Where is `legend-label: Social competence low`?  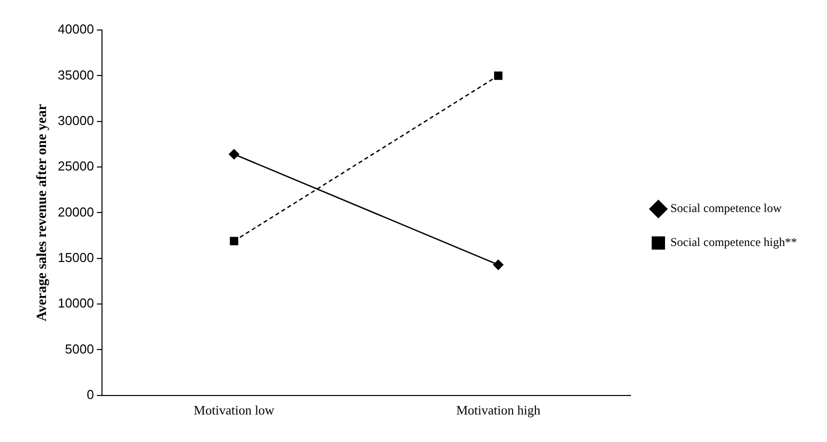
legend-label: Social competence low is located at coordinates (726, 208).